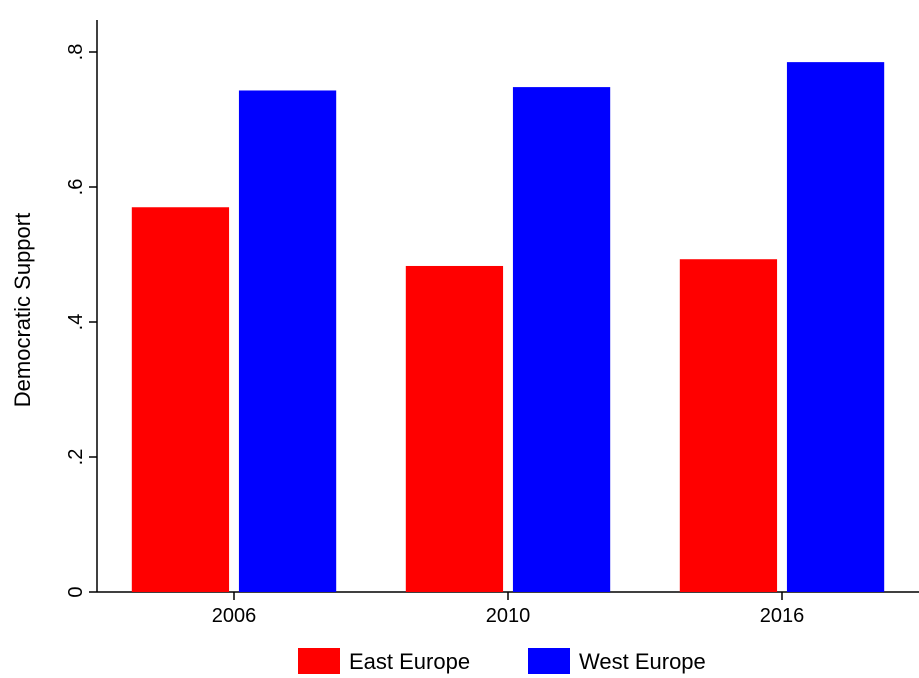 Image resolution: width=919 pixels, height=678 pixels. Describe the element at coordinates (180, 399) in the screenshot. I see `bar-east-europe-2006` at that location.